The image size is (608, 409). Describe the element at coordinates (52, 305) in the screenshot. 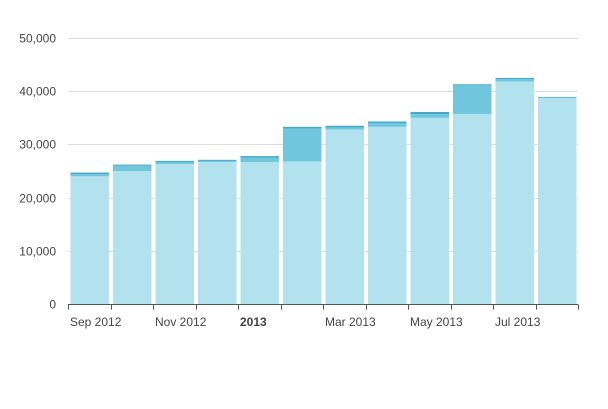

I see `y-tick-label: 0` at that location.